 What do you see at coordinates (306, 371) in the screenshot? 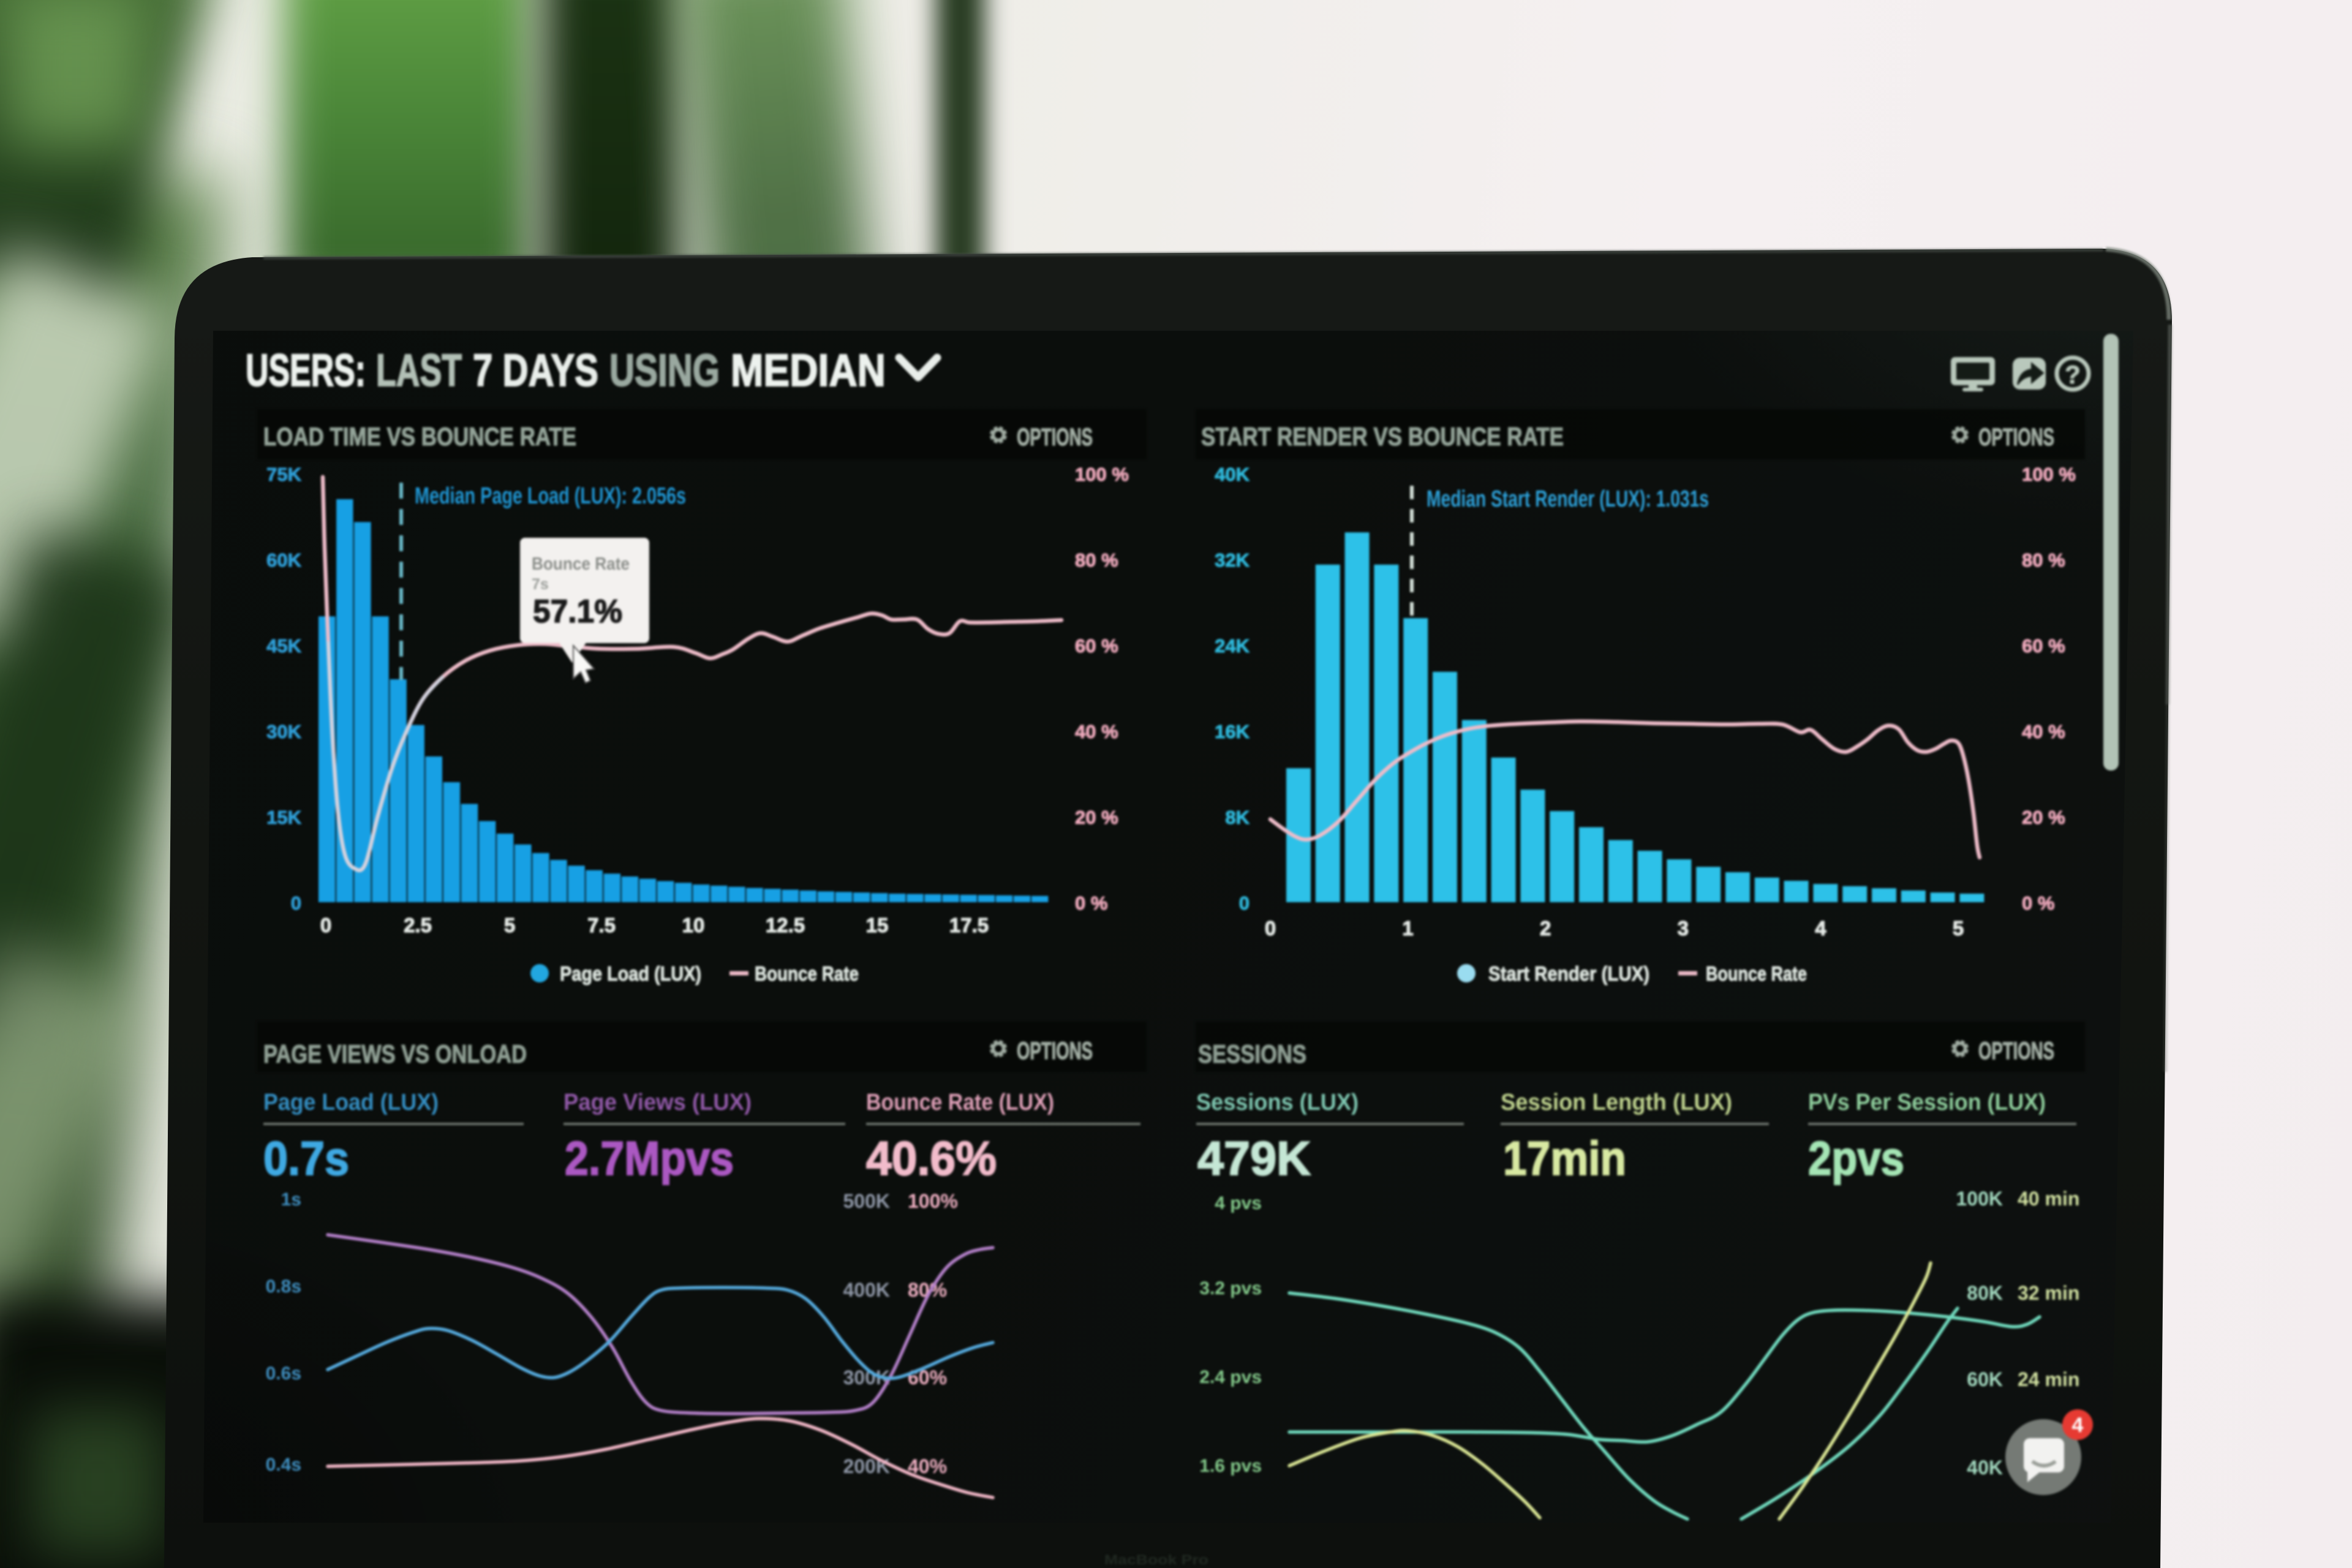
I see `svg-text: USERS:` at bounding box center [306, 371].